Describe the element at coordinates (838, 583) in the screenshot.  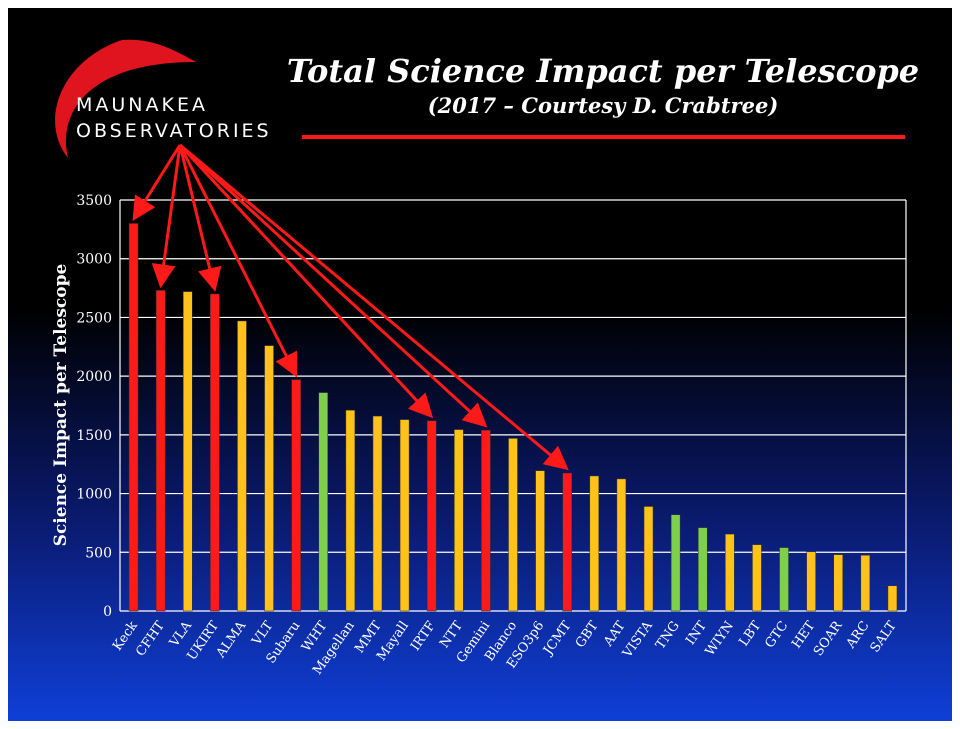
I see `bar-soar` at that location.